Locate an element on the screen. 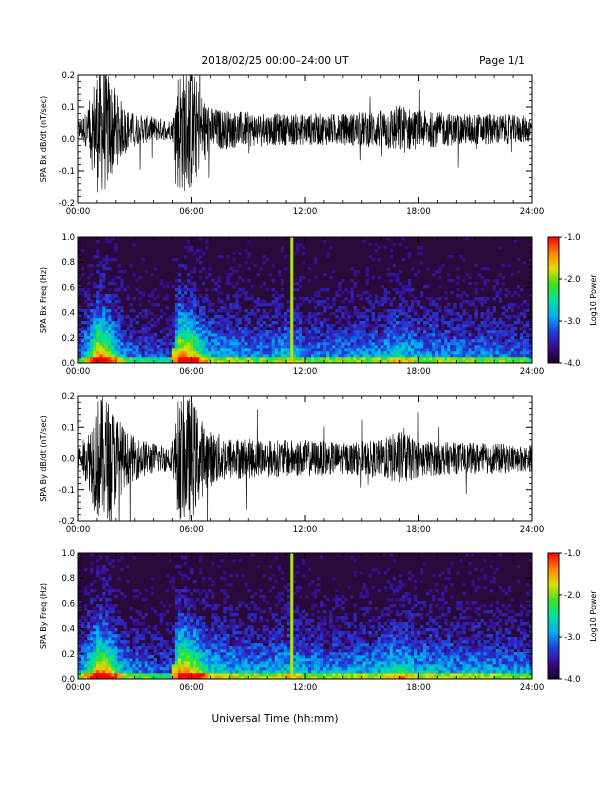  colorbar-tick-label: -1.0 is located at coordinates (572, 238).